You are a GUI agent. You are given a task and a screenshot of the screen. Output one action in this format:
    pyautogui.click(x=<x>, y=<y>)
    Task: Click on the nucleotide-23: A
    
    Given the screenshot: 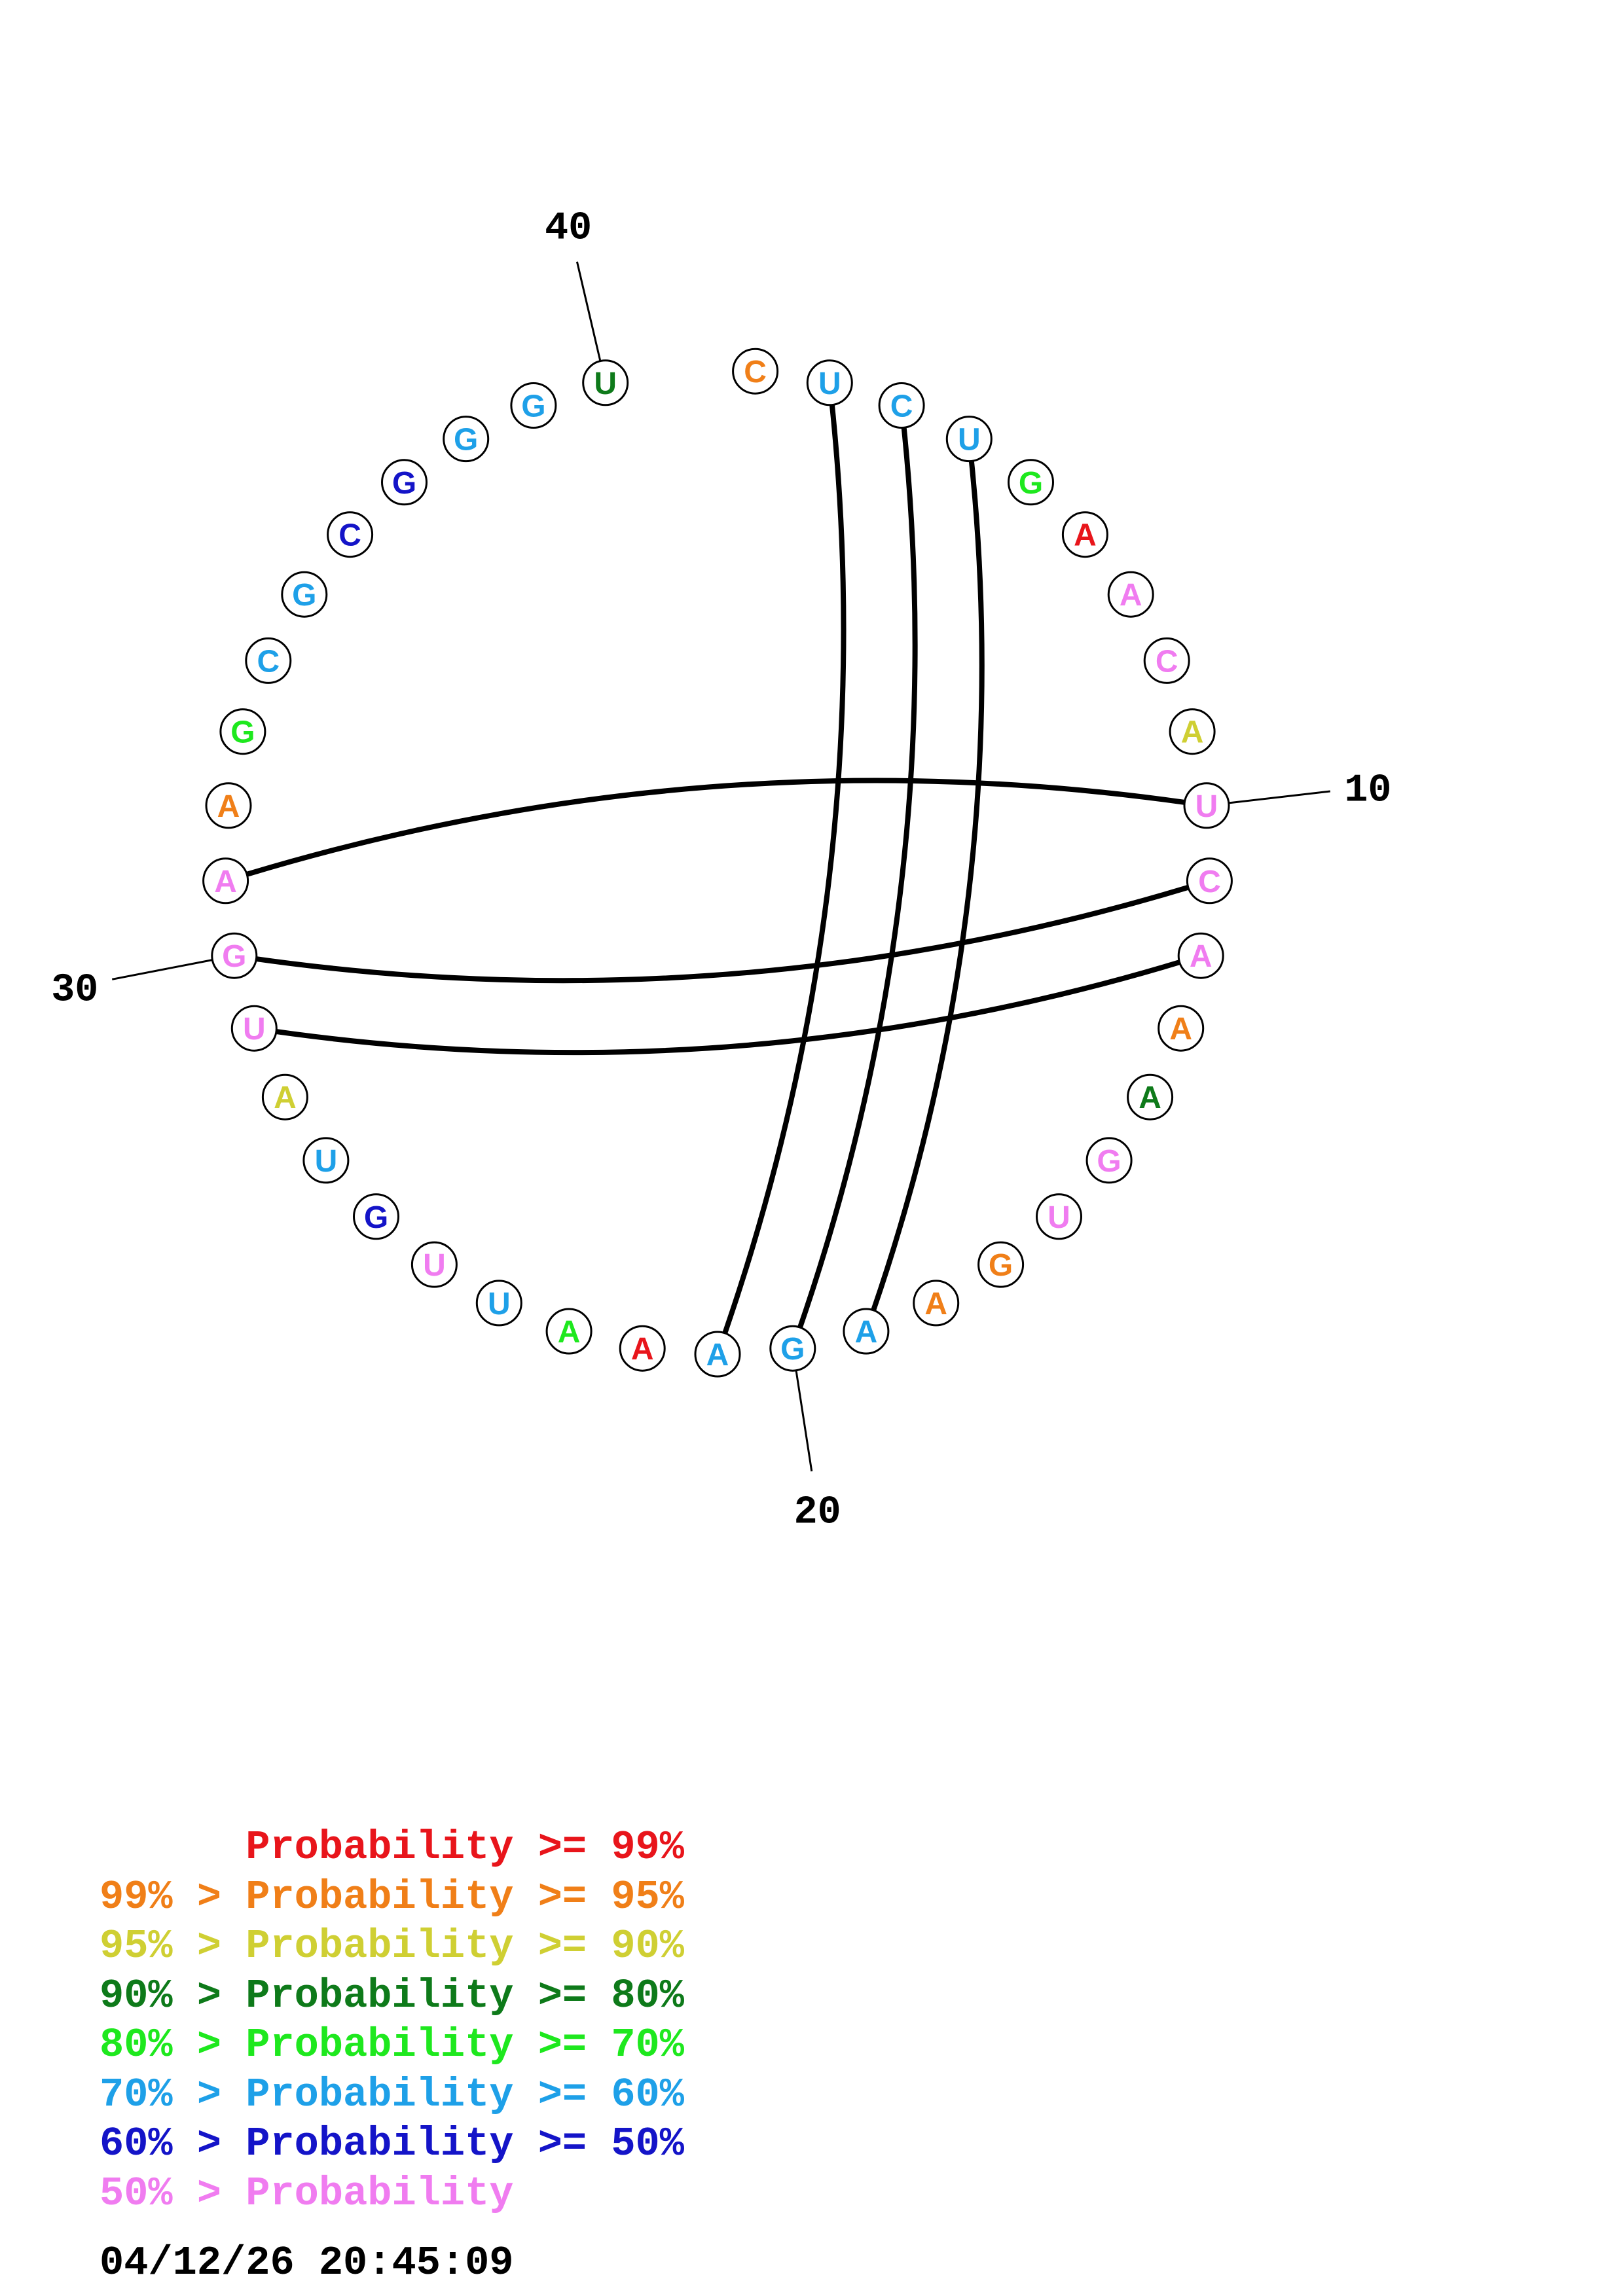 What is the action you would take?
    pyautogui.click(x=569, y=1331)
    